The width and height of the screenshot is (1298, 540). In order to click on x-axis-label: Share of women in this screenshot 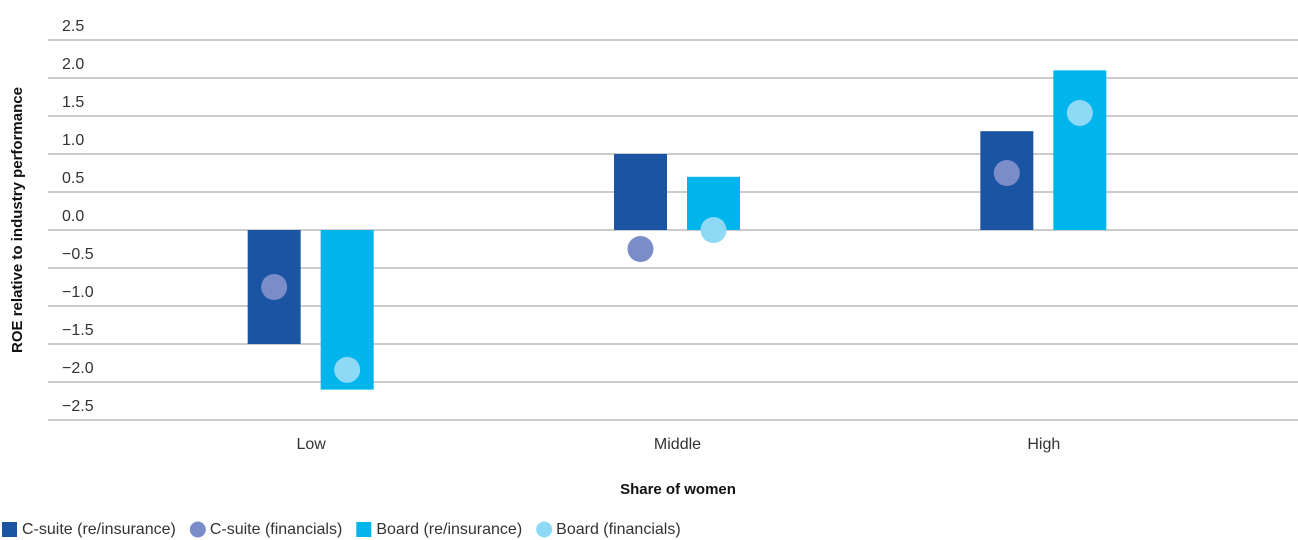, I will do `click(678, 489)`.